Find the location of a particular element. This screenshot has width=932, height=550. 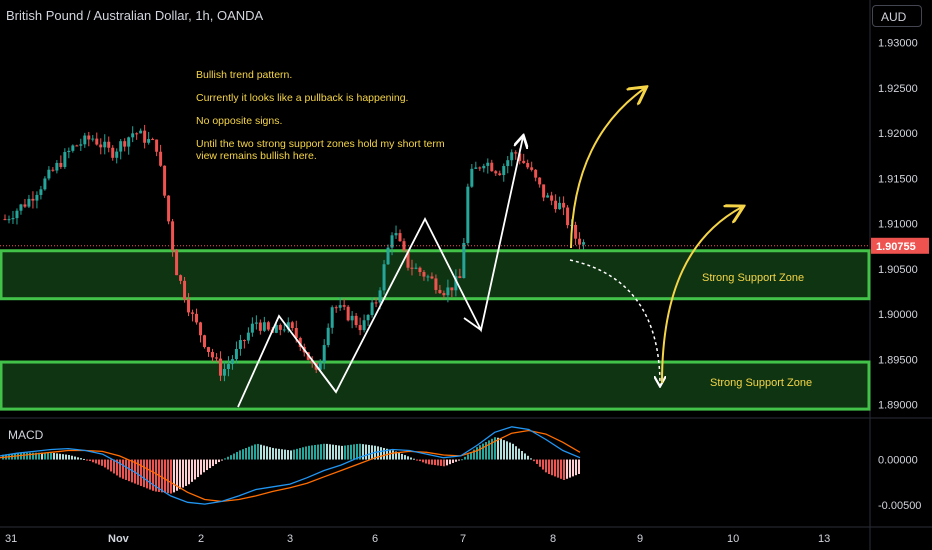

wave-leg is located at coordinates (327, 380).